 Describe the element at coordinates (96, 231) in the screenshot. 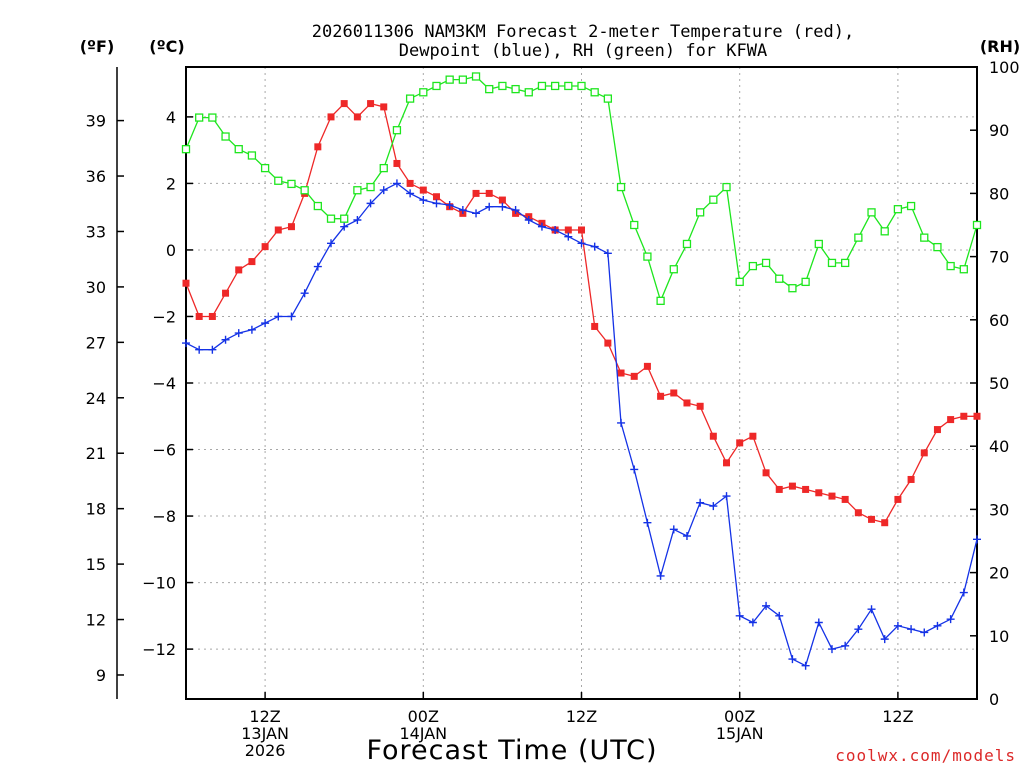

I see `fahrenheit-tick-label: 33` at that location.